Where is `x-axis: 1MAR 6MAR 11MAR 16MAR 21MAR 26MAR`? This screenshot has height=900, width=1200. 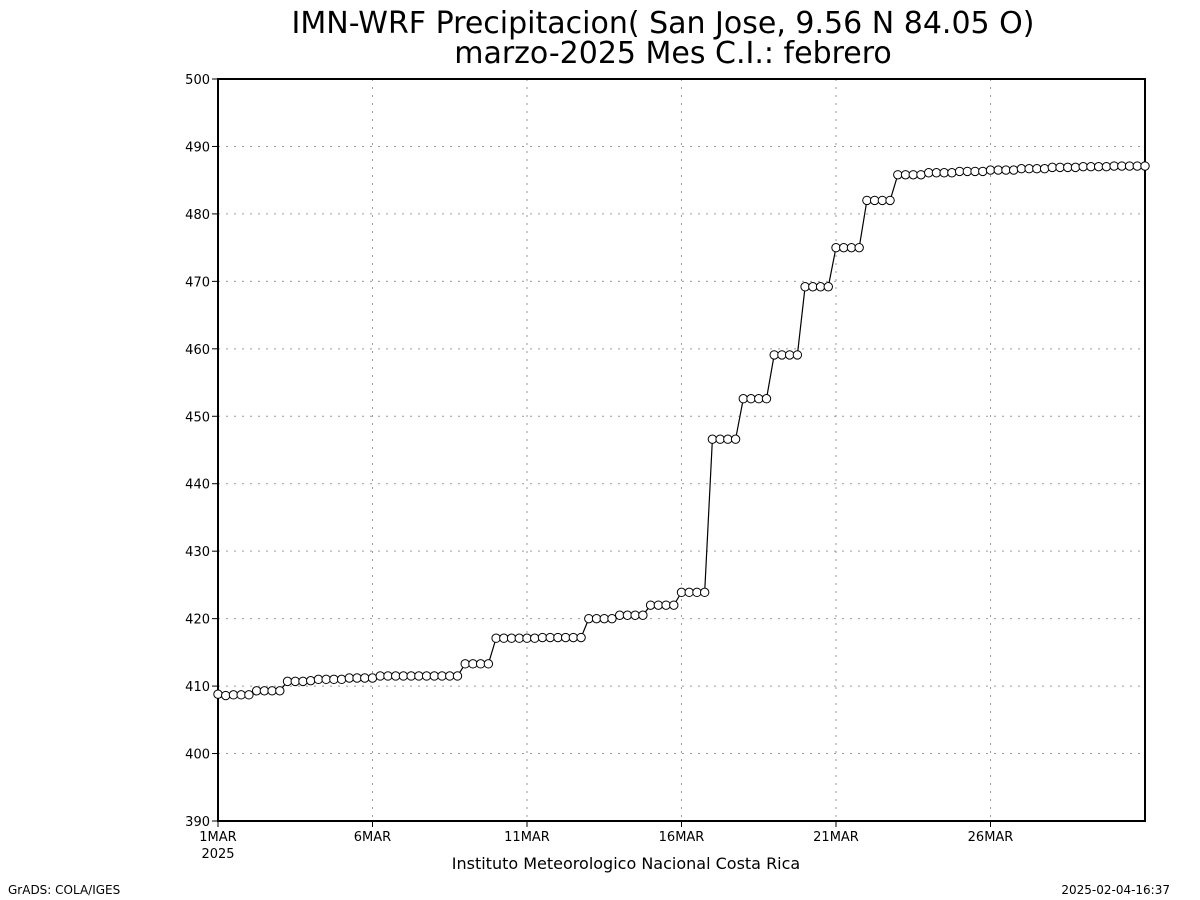 x-axis: 1MAR 6MAR 11MAR 16MAR 21MAR 26MAR is located at coordinates (606, 833).